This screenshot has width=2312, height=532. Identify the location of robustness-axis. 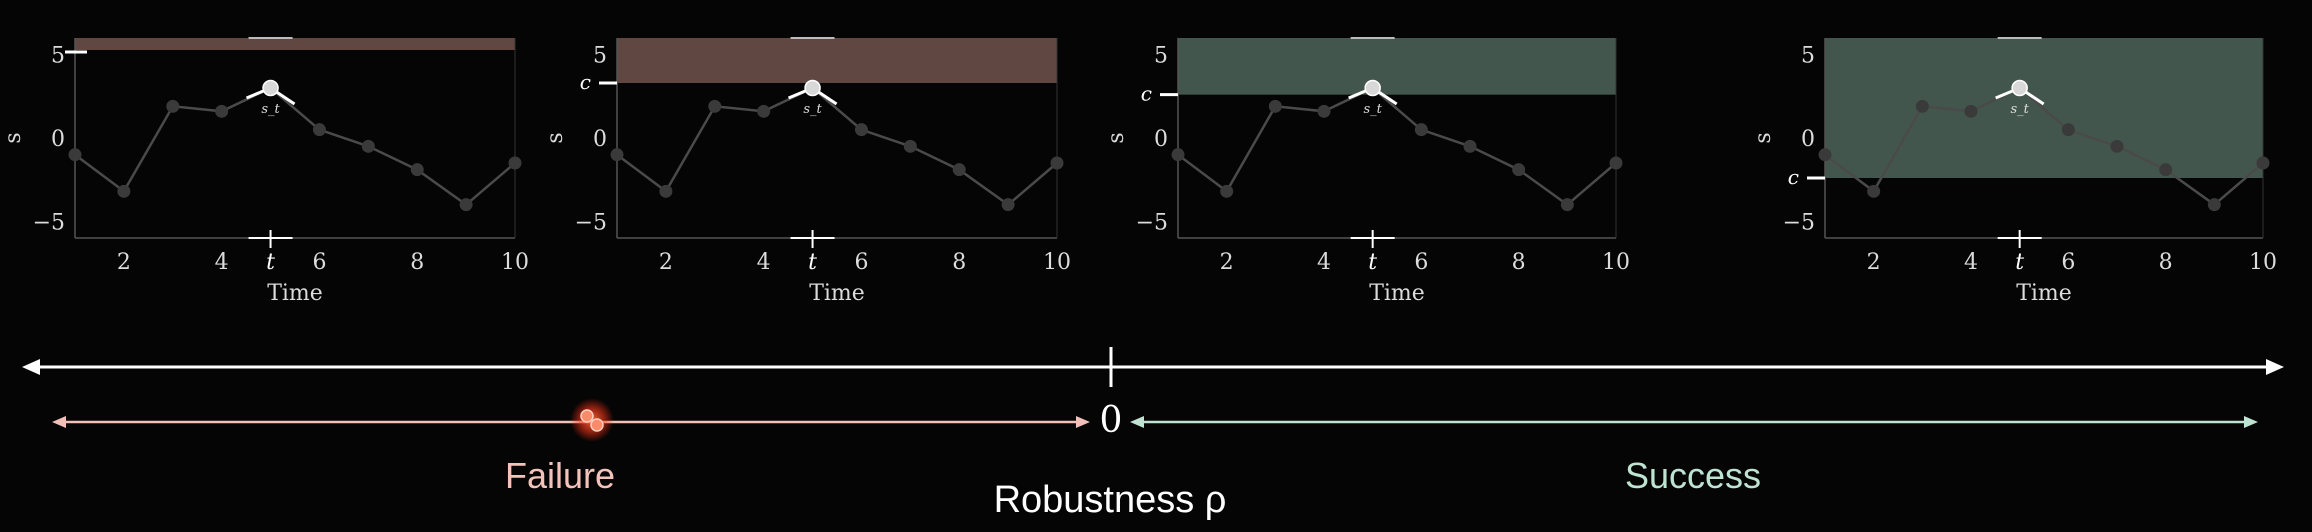
(1153, 367).